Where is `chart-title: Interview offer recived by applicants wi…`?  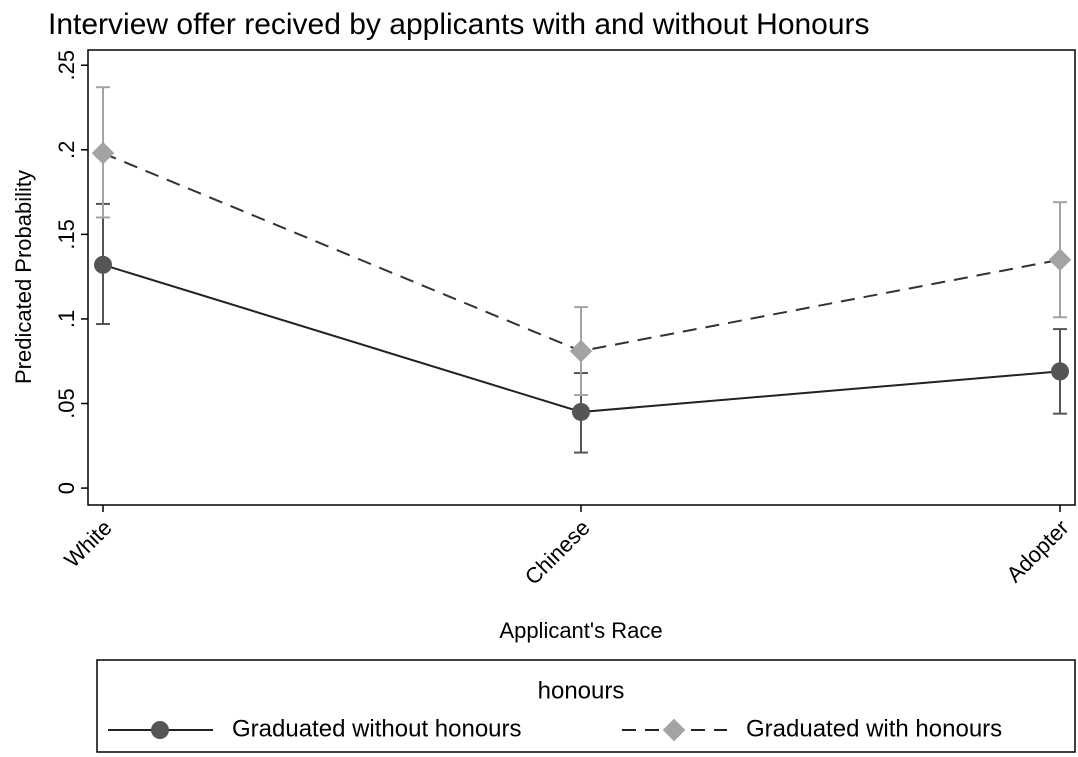
chart-title: Interview offer recived by applicants wi… is located at coordinates (459, 24).